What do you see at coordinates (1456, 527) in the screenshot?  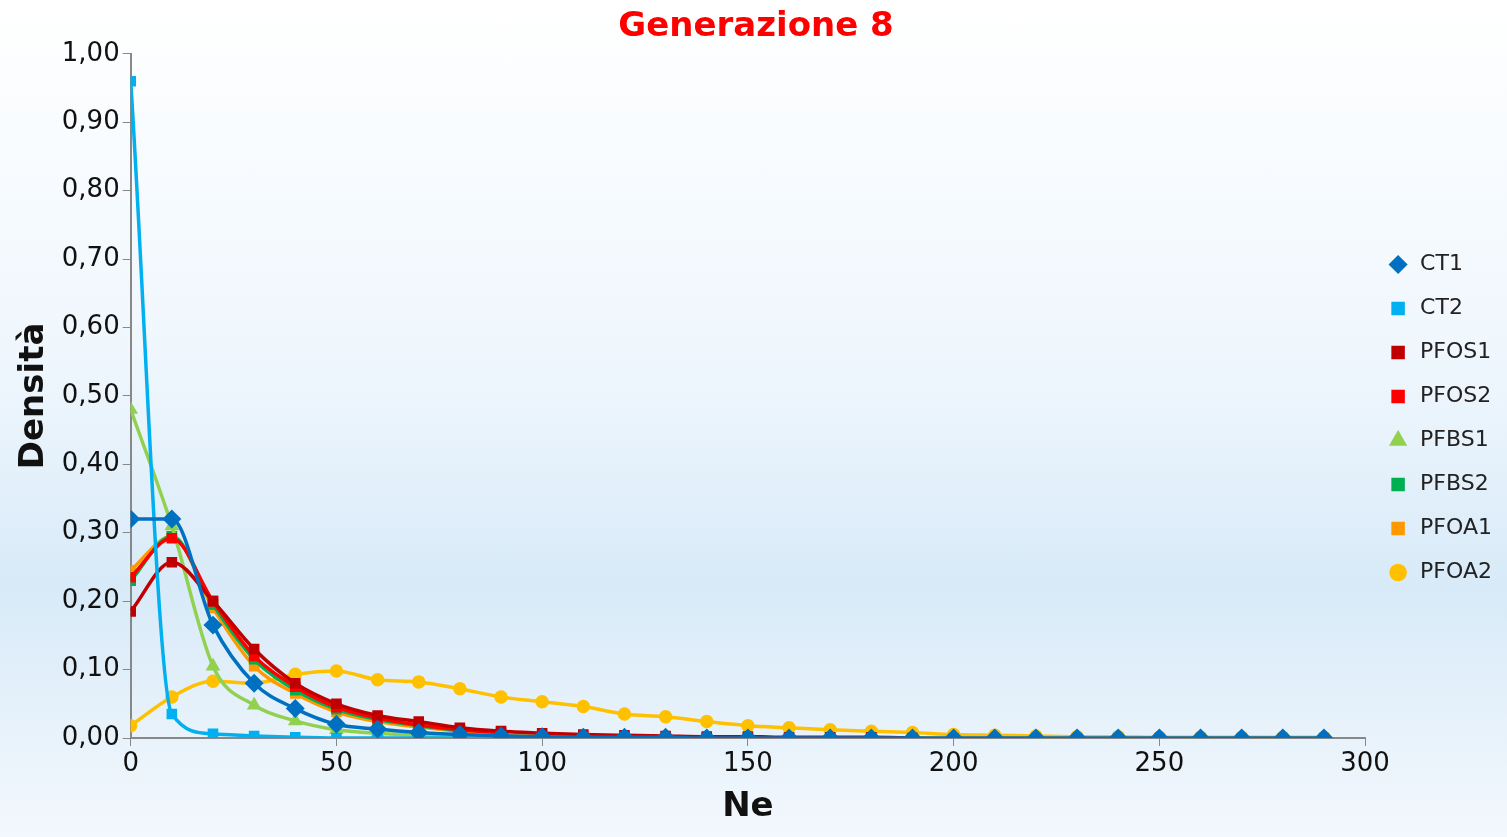 I see `legend-label: PFOA1` at bounding box center [1456, 527].